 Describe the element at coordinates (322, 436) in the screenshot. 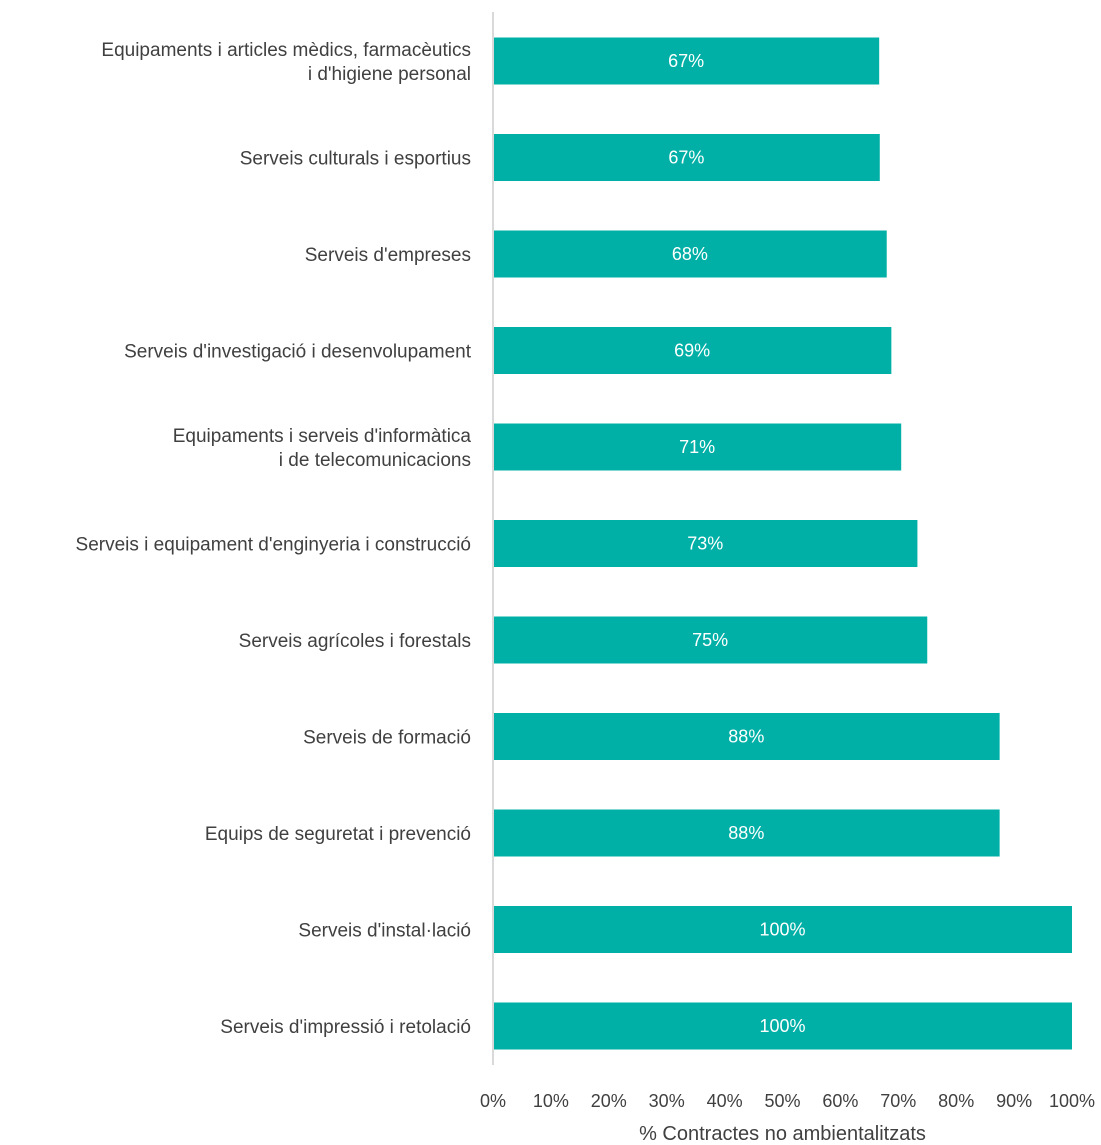

I see `category-label-line: Equipaments i serveis d'informàtica` at that location.